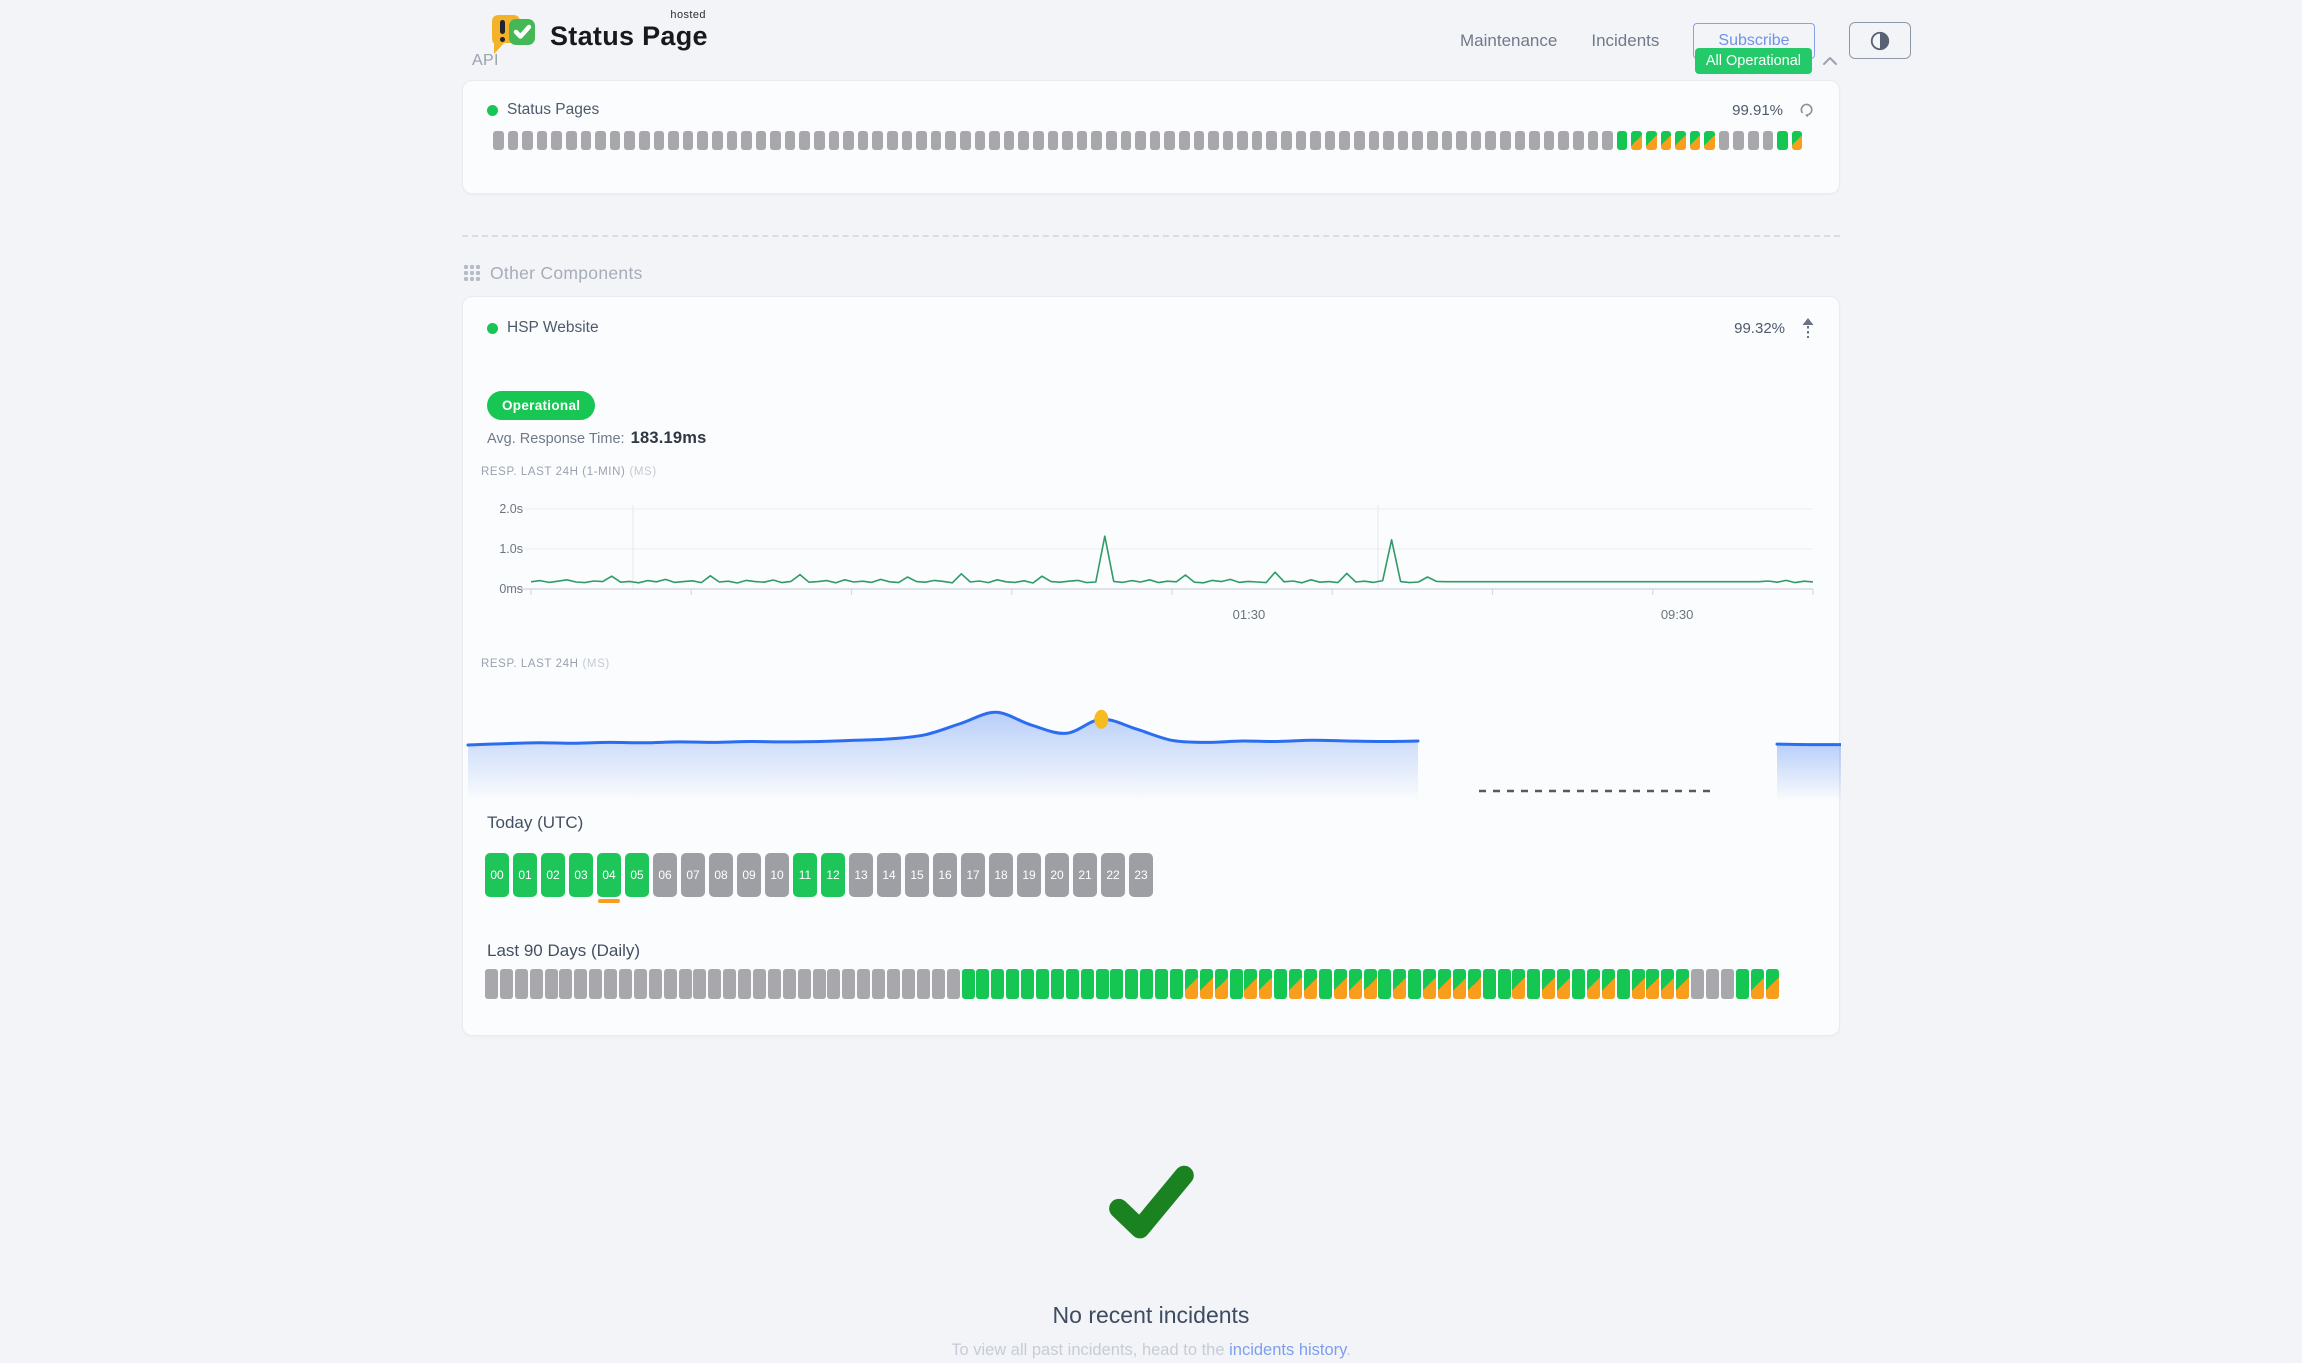 This screenshot has height=1363, width=2302. What do you see at coordinates (1830, 61) in the screenshot?
I see `chevron-up-icon` at bounding box center [1830, 61].